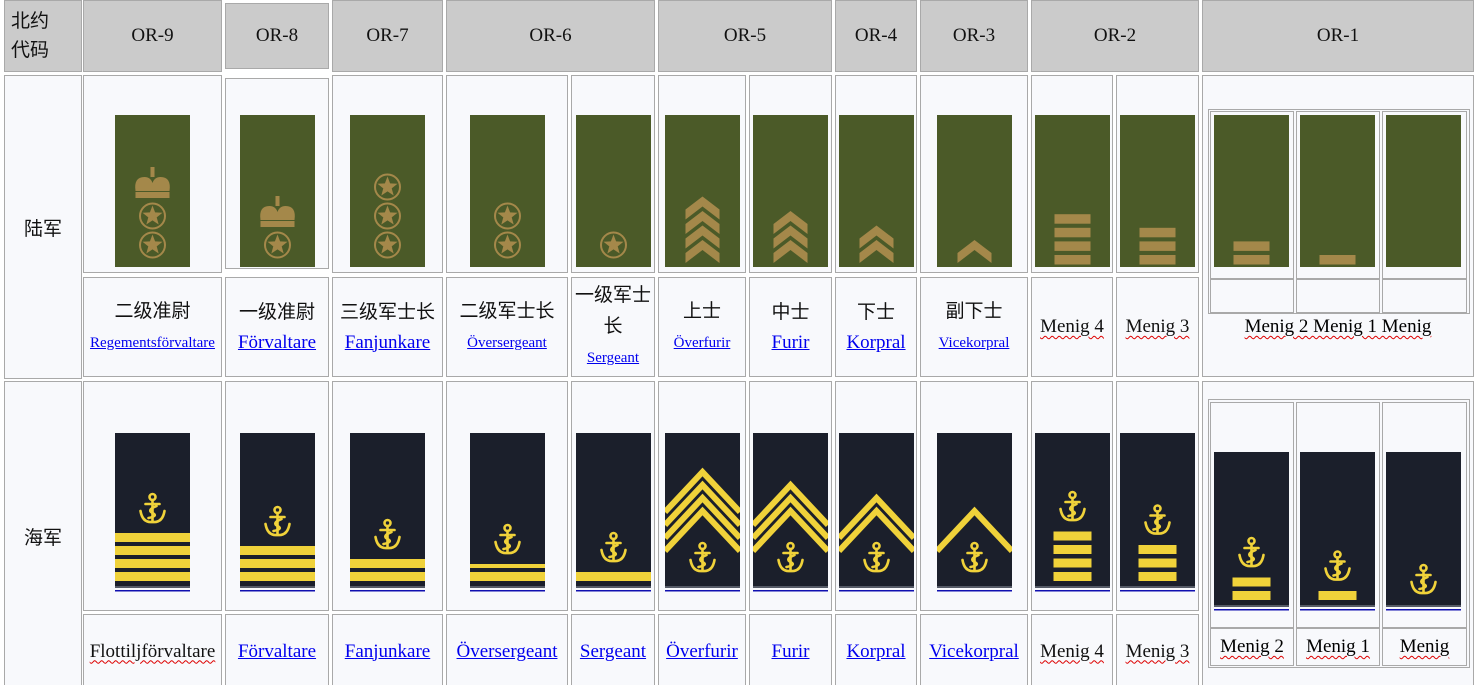 The width and height of the screenshot is (1477, 685). What do you see at coordinates (702, 327) in the screenshot?
I see `army-rank-cell: 上士 Överfurir` at bounding box center [702, 327].